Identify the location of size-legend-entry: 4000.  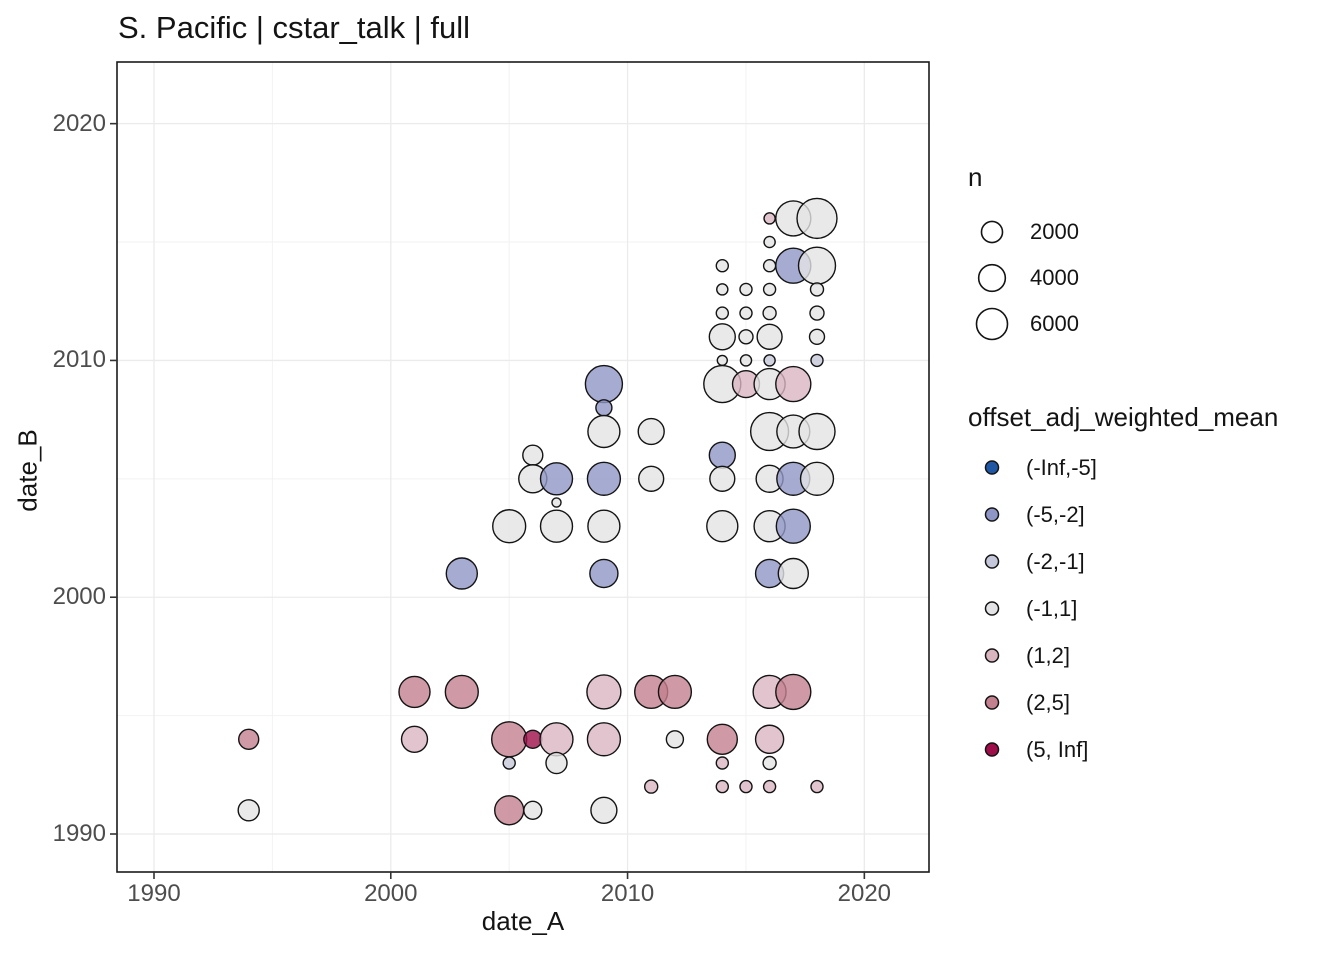
(1020, 278).